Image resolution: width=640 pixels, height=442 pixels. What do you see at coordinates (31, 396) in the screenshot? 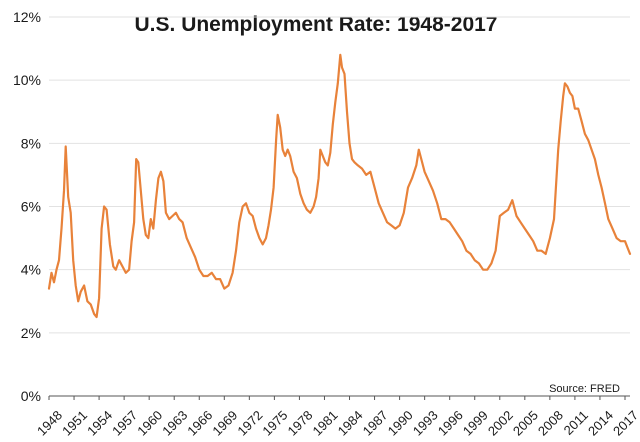
I see `y-tick-label: 0%` at bounding box center [31, 396].